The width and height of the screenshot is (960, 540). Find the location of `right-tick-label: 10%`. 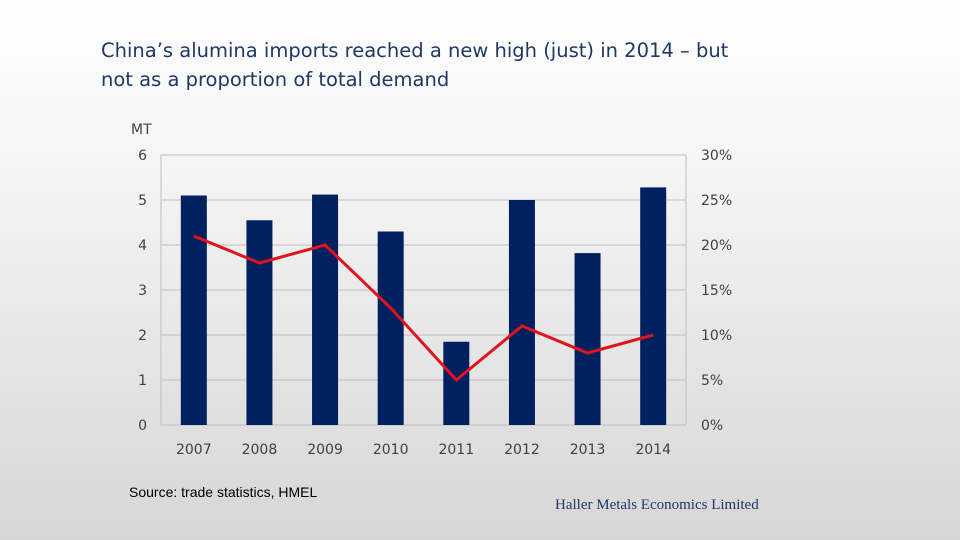

right-tick-label: 10% is located at coordinates (716, 336).